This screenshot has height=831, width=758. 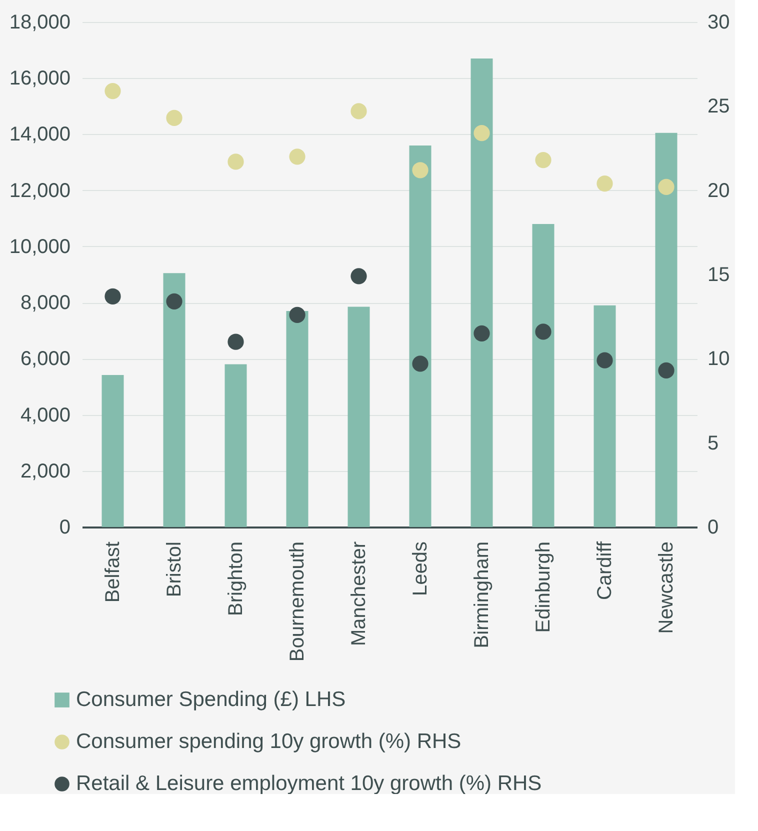 What do you see at coordinates (113, 572) in the screenshot?
I see `x-tick-label: Belfast` at bounding box center [113, 572].